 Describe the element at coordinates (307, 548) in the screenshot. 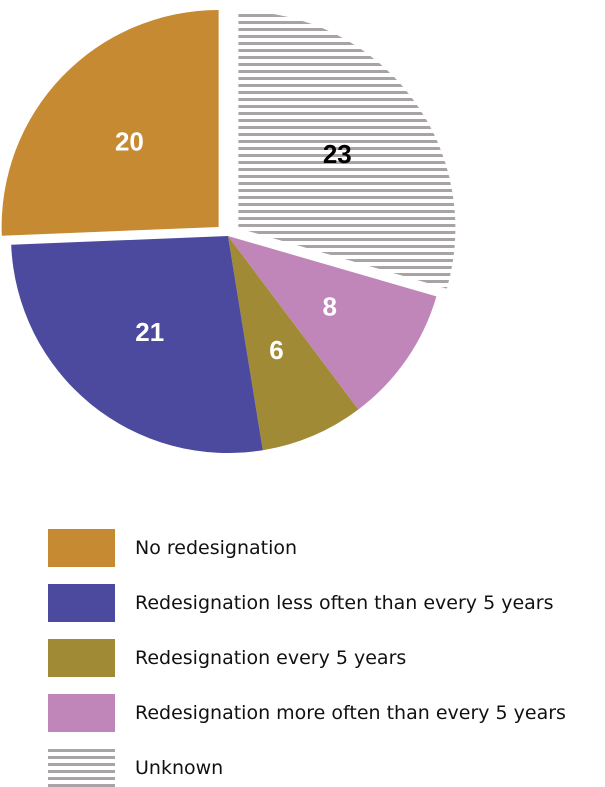

I see `legend-item: No redesignation` at that location.